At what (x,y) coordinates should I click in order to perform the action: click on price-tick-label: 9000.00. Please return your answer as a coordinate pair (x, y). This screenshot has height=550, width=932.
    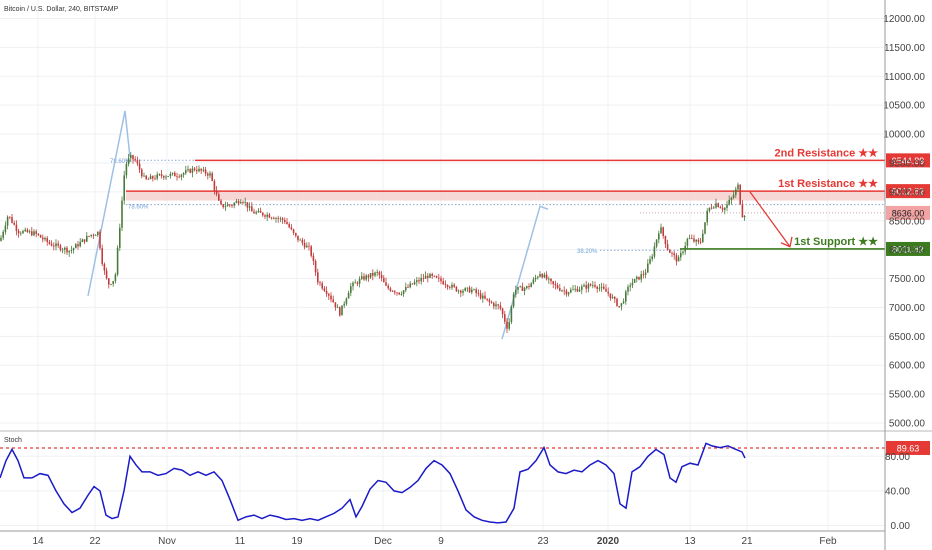
    Looking at the image, I should click on (907, 192).